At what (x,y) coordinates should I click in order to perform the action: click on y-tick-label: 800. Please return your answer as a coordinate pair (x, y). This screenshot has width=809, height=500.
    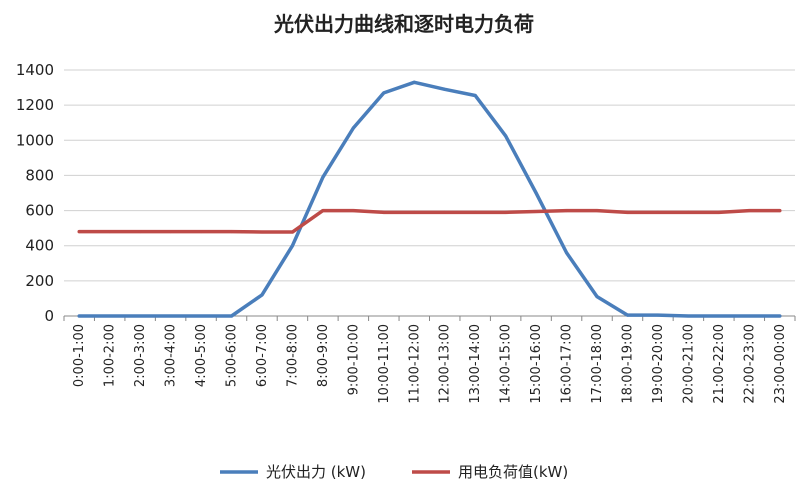
    Looking at the image, I should click on (39, 175).